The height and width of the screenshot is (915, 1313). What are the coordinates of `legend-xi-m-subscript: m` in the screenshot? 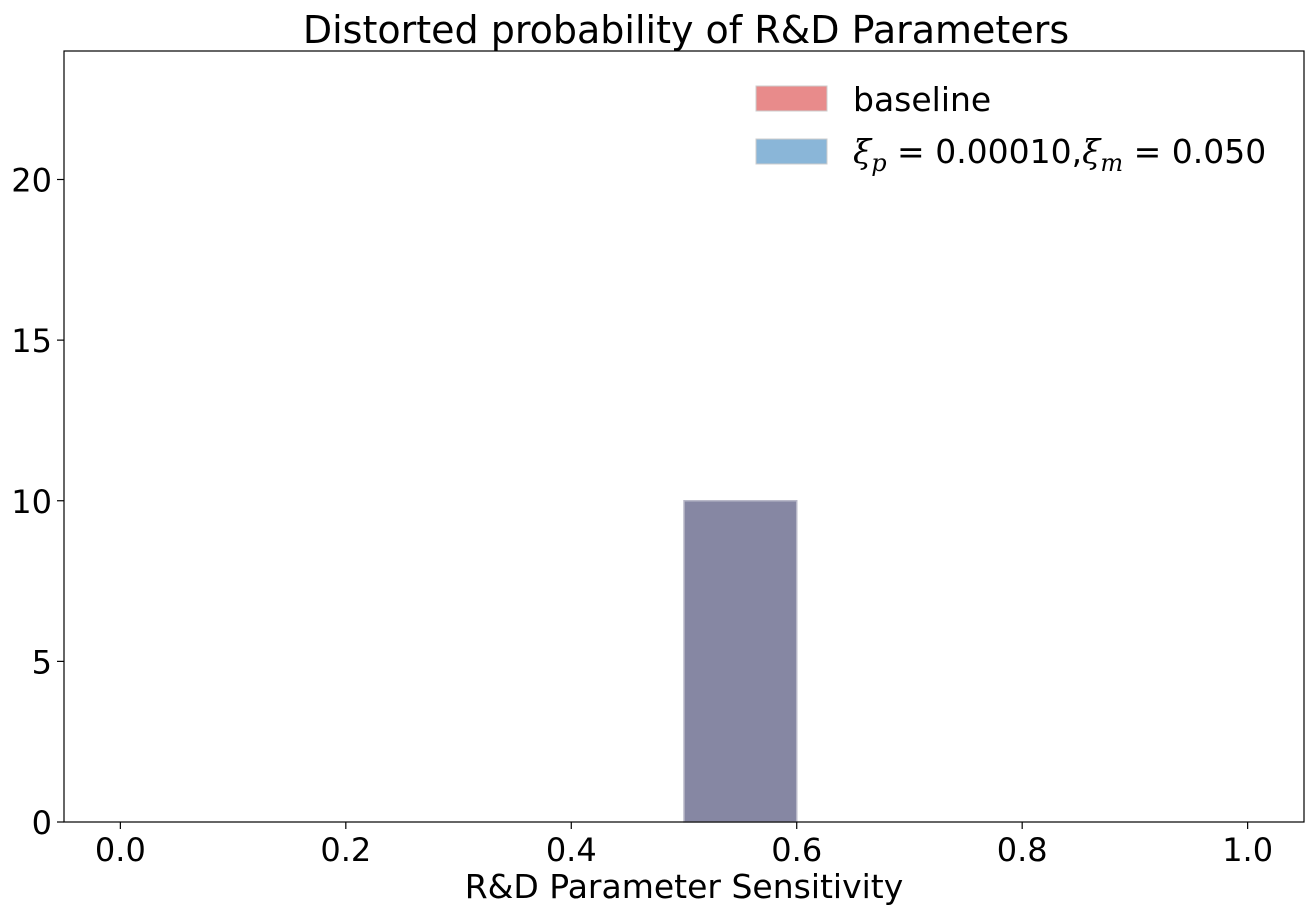 It's located at (1111, 163).